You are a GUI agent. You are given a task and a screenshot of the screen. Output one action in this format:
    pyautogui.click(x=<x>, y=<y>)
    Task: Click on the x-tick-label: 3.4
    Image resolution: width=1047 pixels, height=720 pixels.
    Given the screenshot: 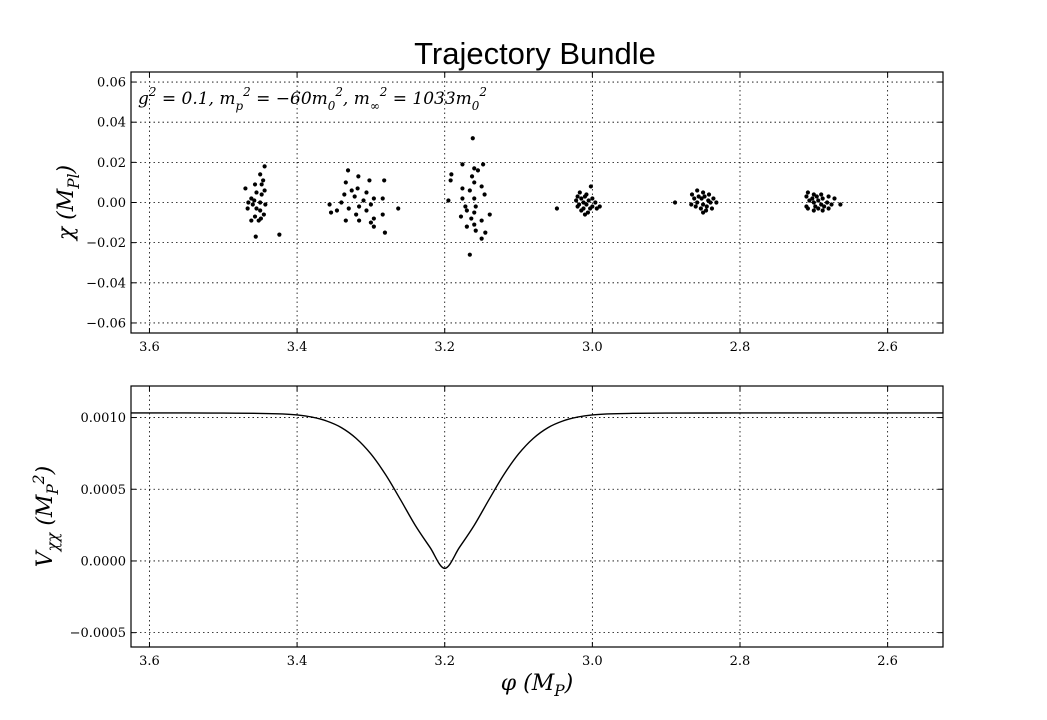 What is the action you would take?
    pyautogui.click(x=297, y=661)
    